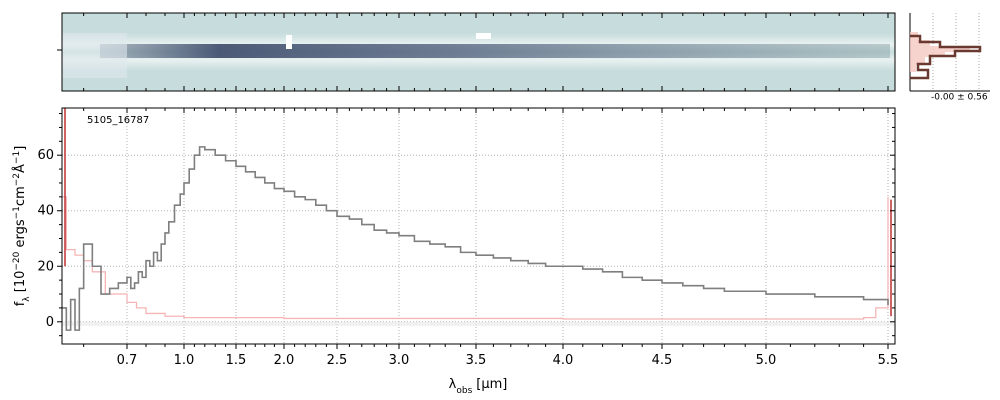 This screenshot has width=1000, height=400. What do you see at coordinates (495, 51) in the screenshot?
I see `spectrum-2d-trace` at bounding box center [495, 51].